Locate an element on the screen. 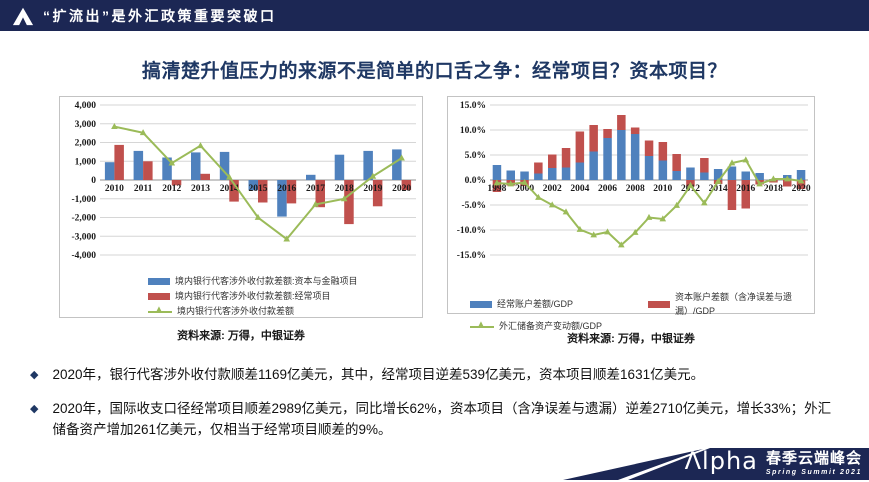  header-title: “扩流出”是外汇政策重要突破口 is located at coordinates (160, 15).